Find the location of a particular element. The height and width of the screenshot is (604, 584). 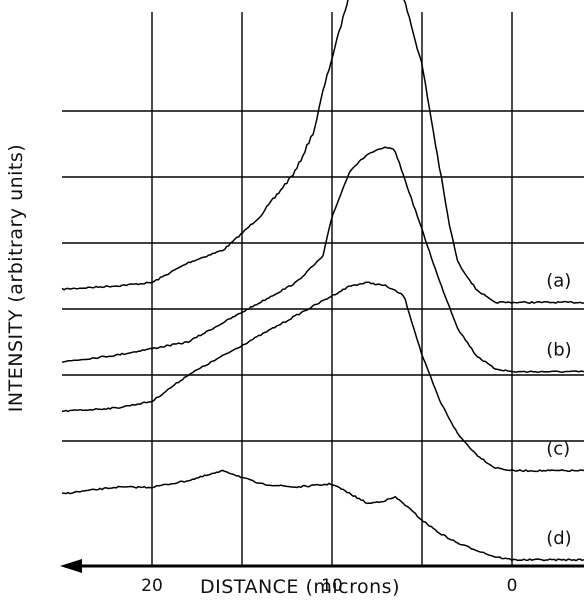

x-tick-label: 20 is located at coordinates (152, 586).